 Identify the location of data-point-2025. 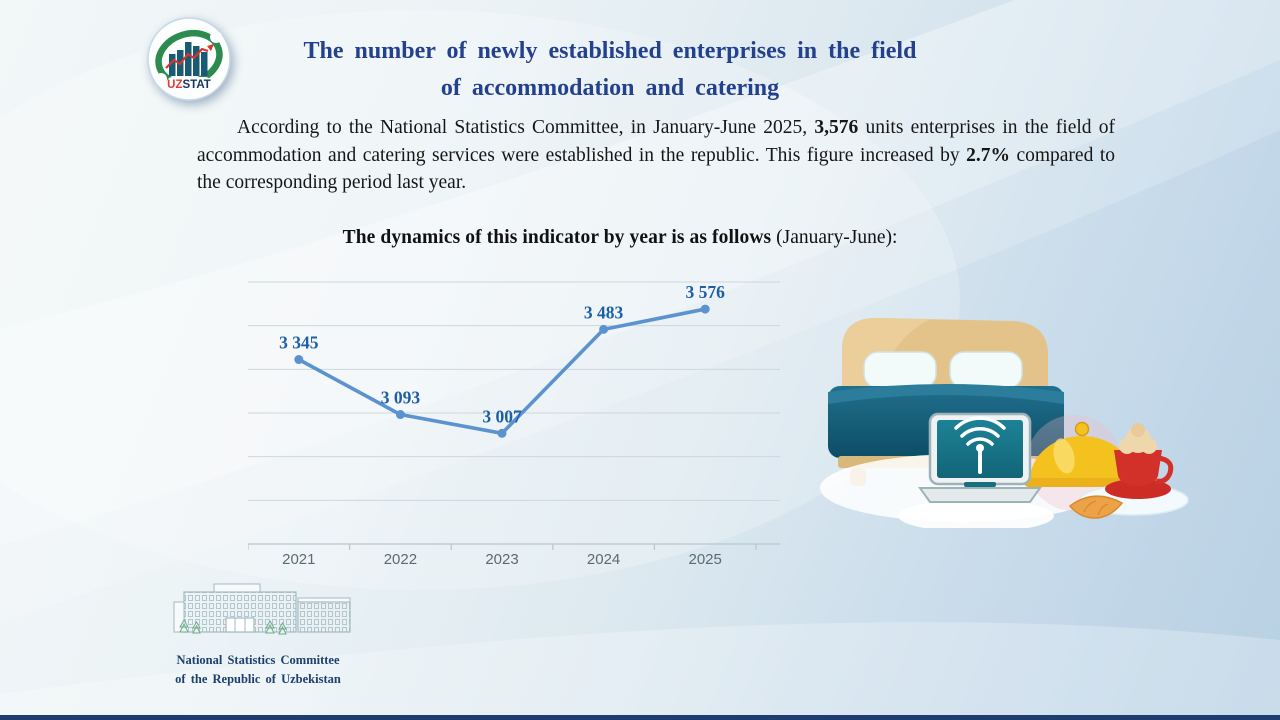
(705, 309).